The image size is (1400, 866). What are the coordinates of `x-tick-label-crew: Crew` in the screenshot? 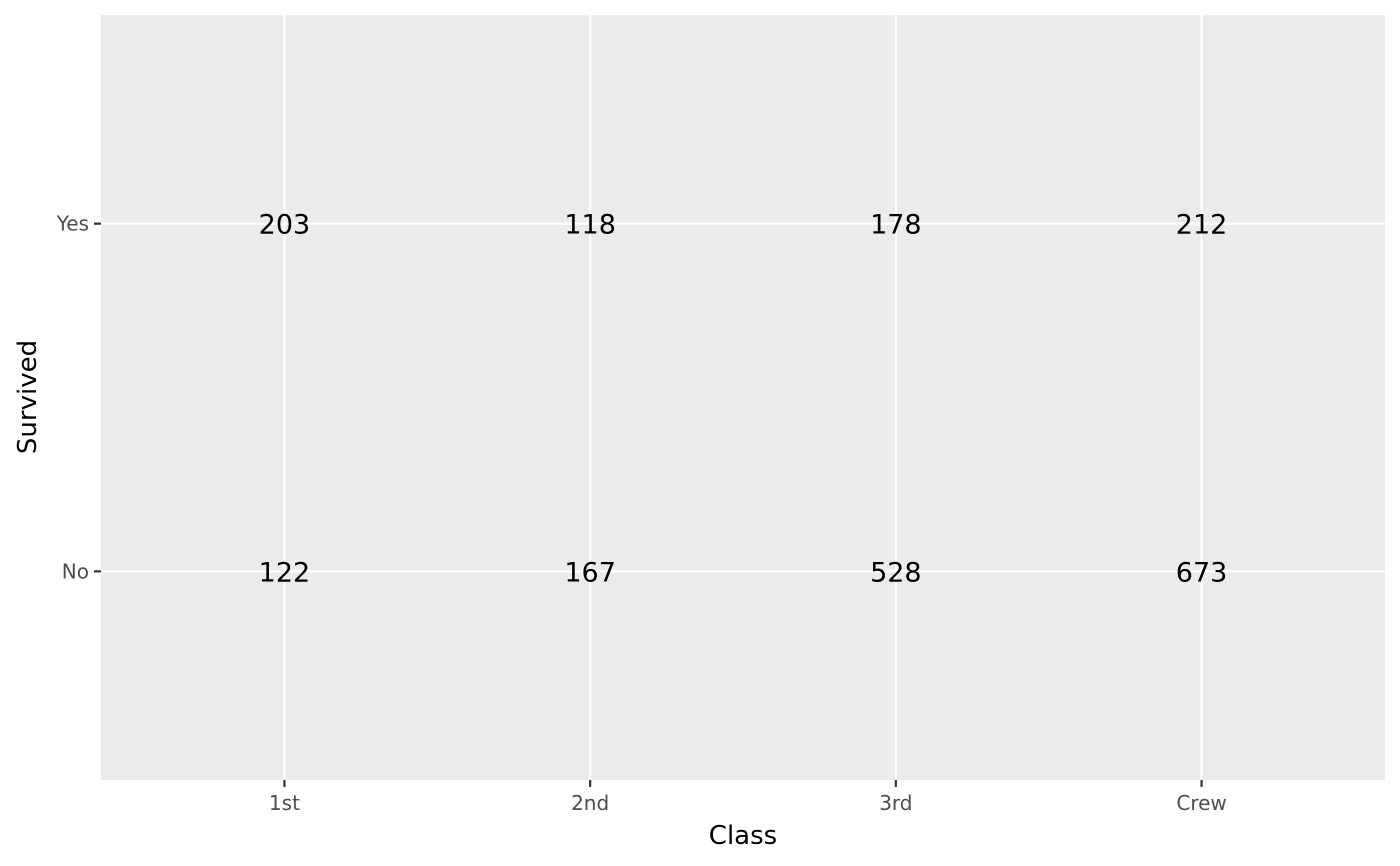 It's located at (1201, 803).